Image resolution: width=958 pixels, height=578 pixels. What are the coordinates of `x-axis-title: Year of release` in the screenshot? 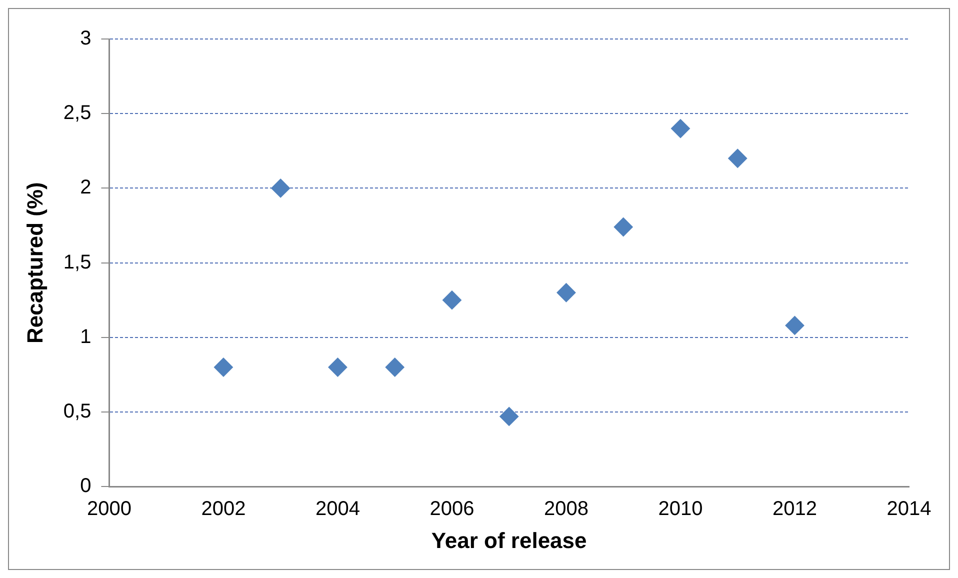 It's located at (509, 540).